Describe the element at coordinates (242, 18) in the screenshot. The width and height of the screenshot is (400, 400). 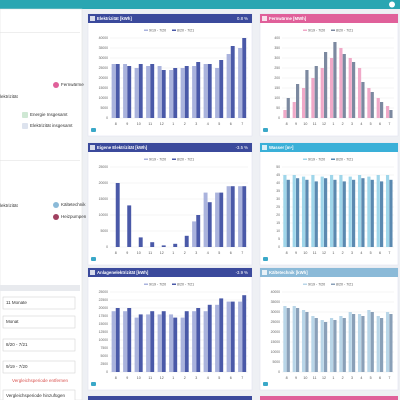
I see `change-badge: 0.8 %` at that location.